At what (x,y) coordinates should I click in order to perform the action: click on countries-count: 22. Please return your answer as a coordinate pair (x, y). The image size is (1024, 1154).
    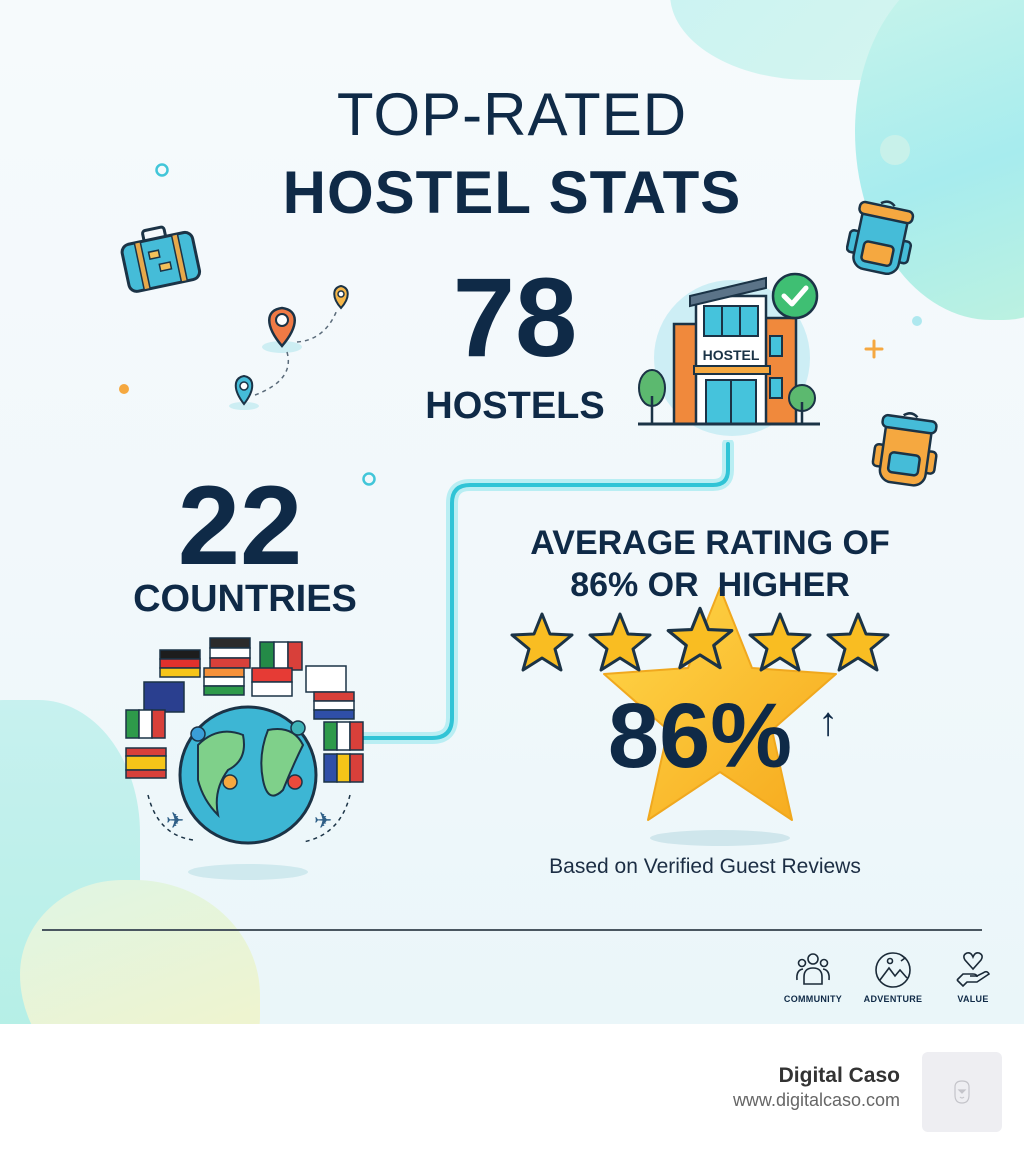
    Looking at the image, I should click on (240, 525).